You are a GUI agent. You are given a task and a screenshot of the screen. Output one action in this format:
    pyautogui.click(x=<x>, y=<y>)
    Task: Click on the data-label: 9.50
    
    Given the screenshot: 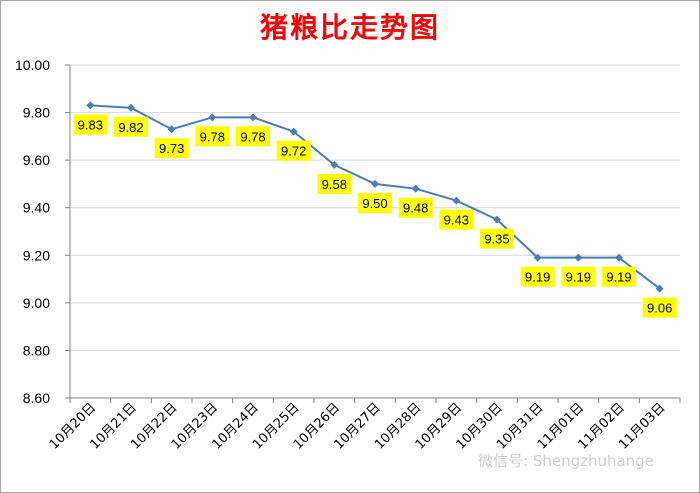 What is the action you would take?
    pyautogui.click(x=374, y=203)
    